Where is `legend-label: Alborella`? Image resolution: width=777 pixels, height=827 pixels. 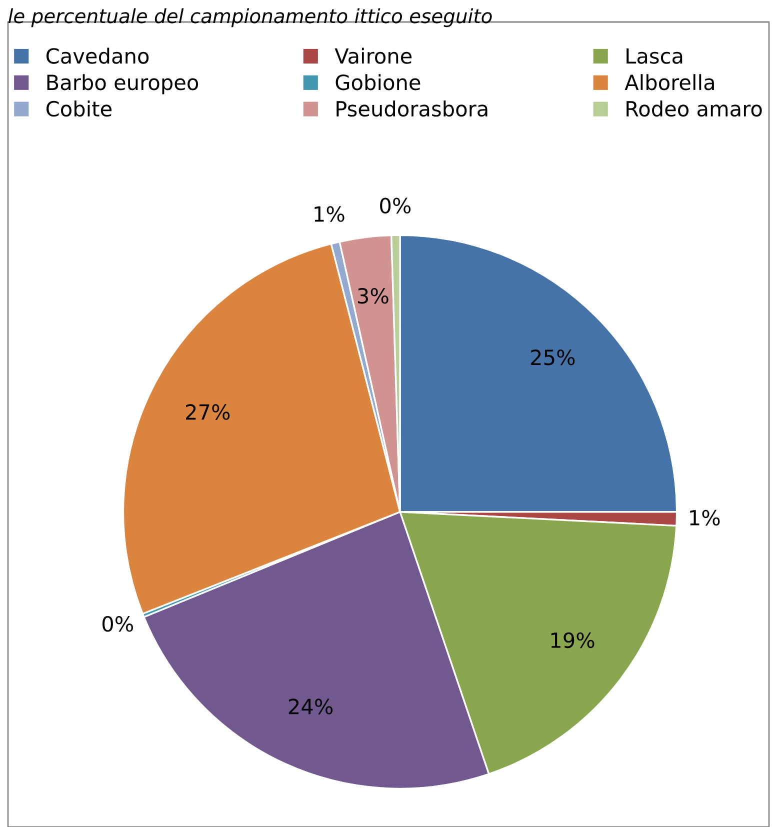
legend-label: Alborella is located at coordinates (669, 82).